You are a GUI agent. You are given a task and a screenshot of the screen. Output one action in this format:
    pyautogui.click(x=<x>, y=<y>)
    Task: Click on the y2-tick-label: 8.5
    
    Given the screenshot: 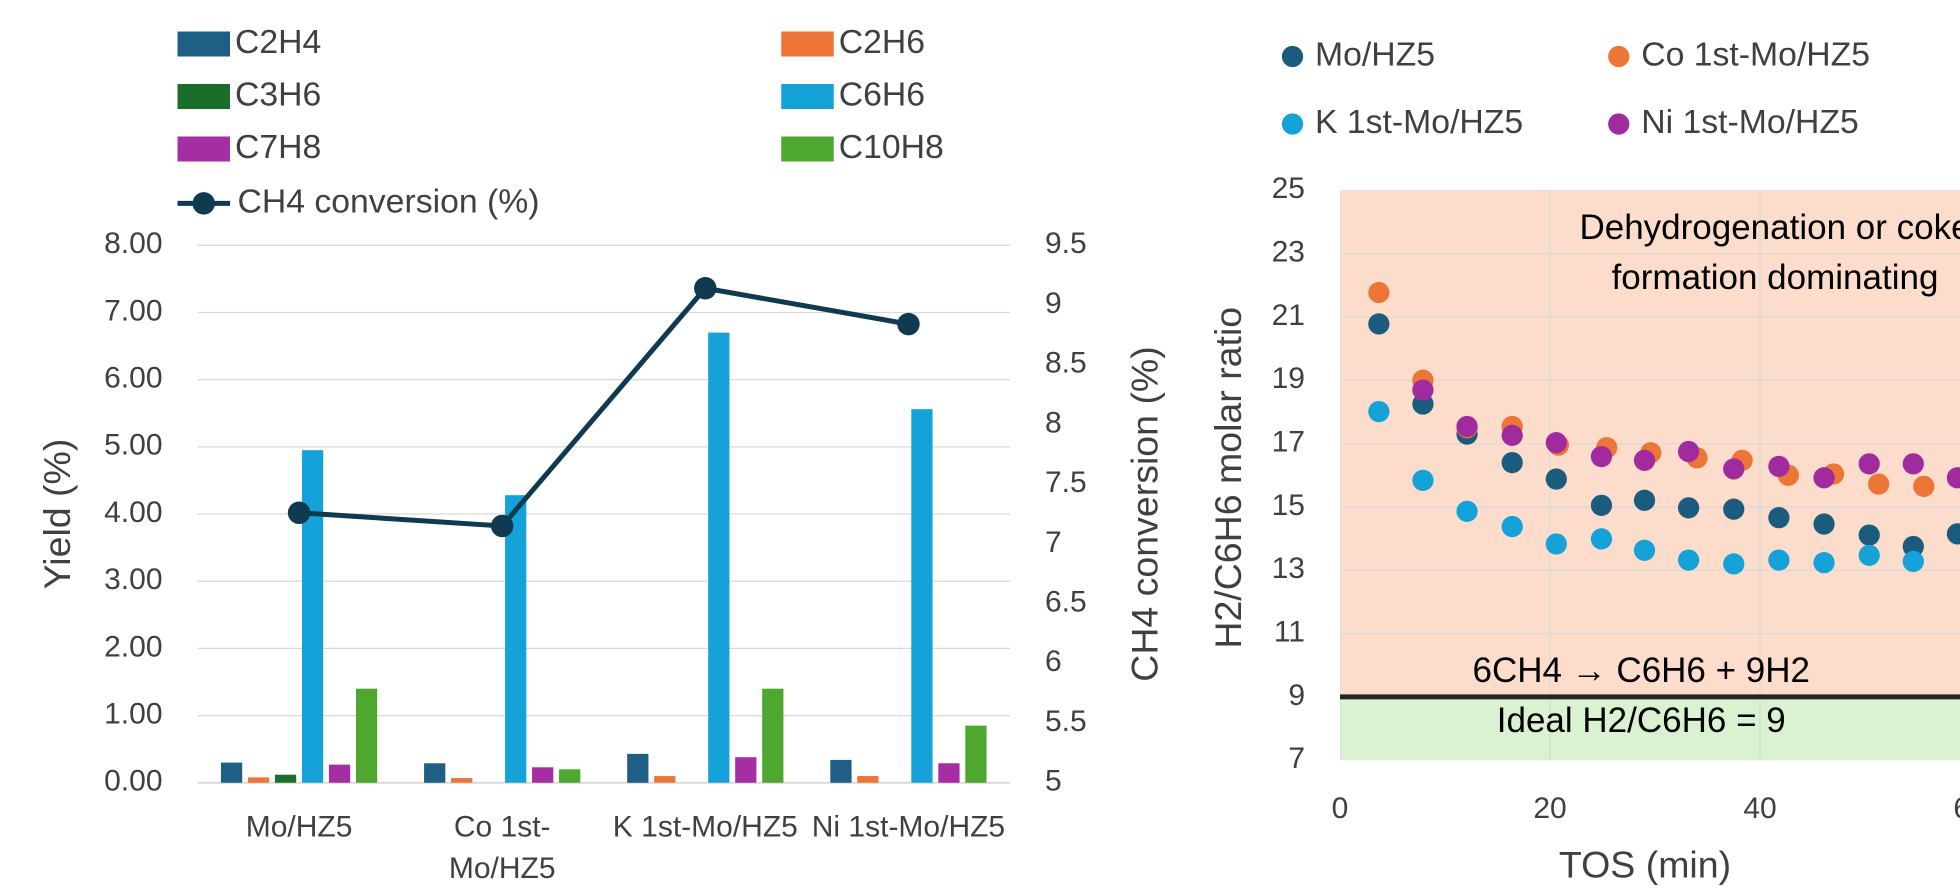 What is the action you would take?
    pyautogui.click(x=1066, y=363)
    